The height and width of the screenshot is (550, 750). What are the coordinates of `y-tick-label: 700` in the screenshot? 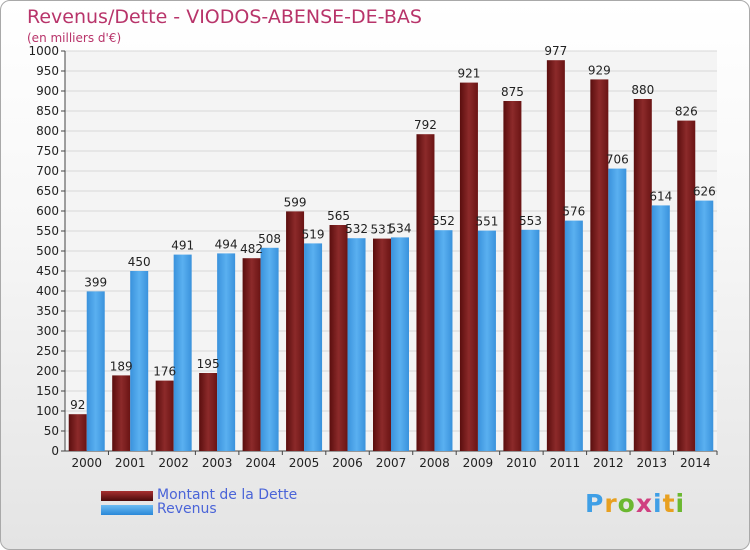 It's located at (47, 171).